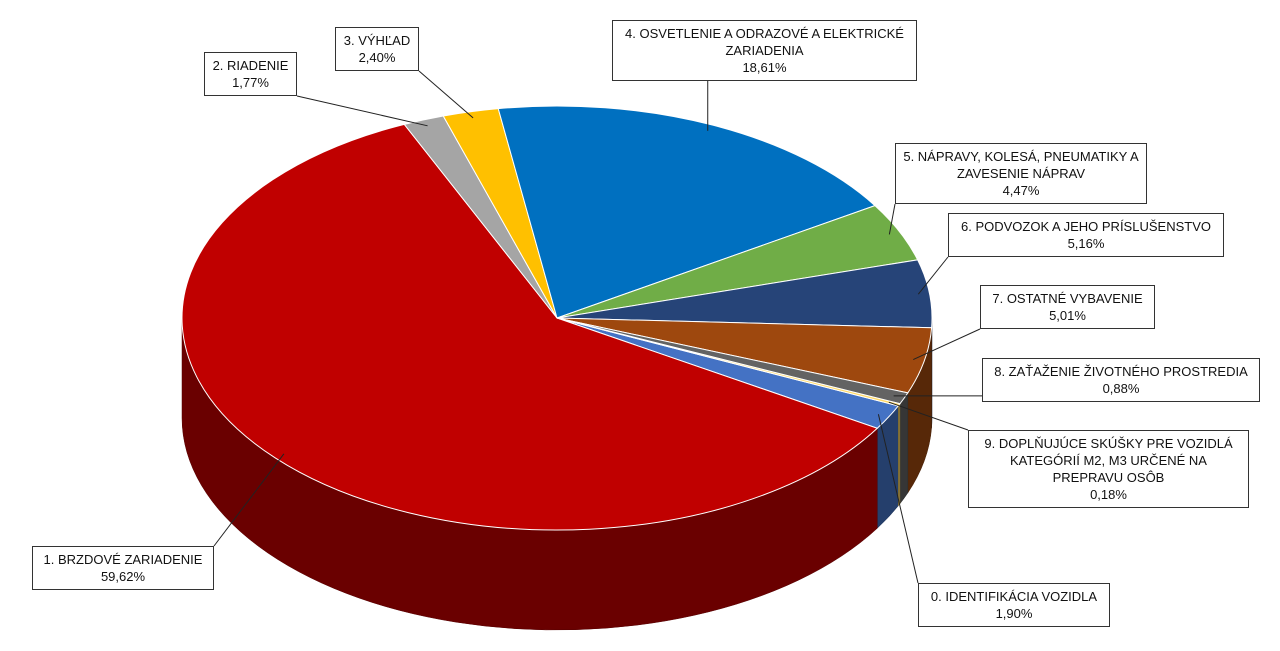 This screenshot has height=651, width=1280. I want to click on category-label: 1. BRZDOVÉ ZARIADENIE, so click(123, 559).